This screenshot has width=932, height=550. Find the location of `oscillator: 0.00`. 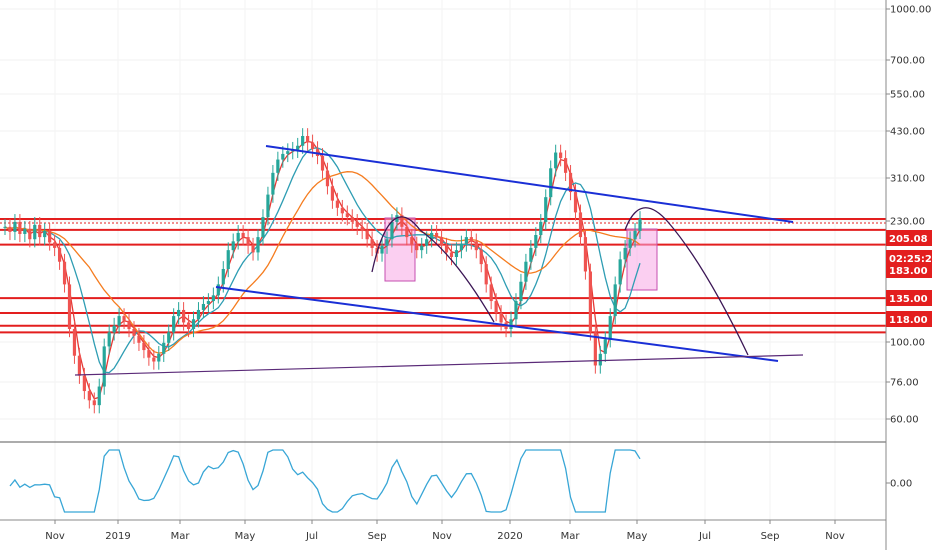

oscillator: 0.00 is located at coordinates (460, 481).